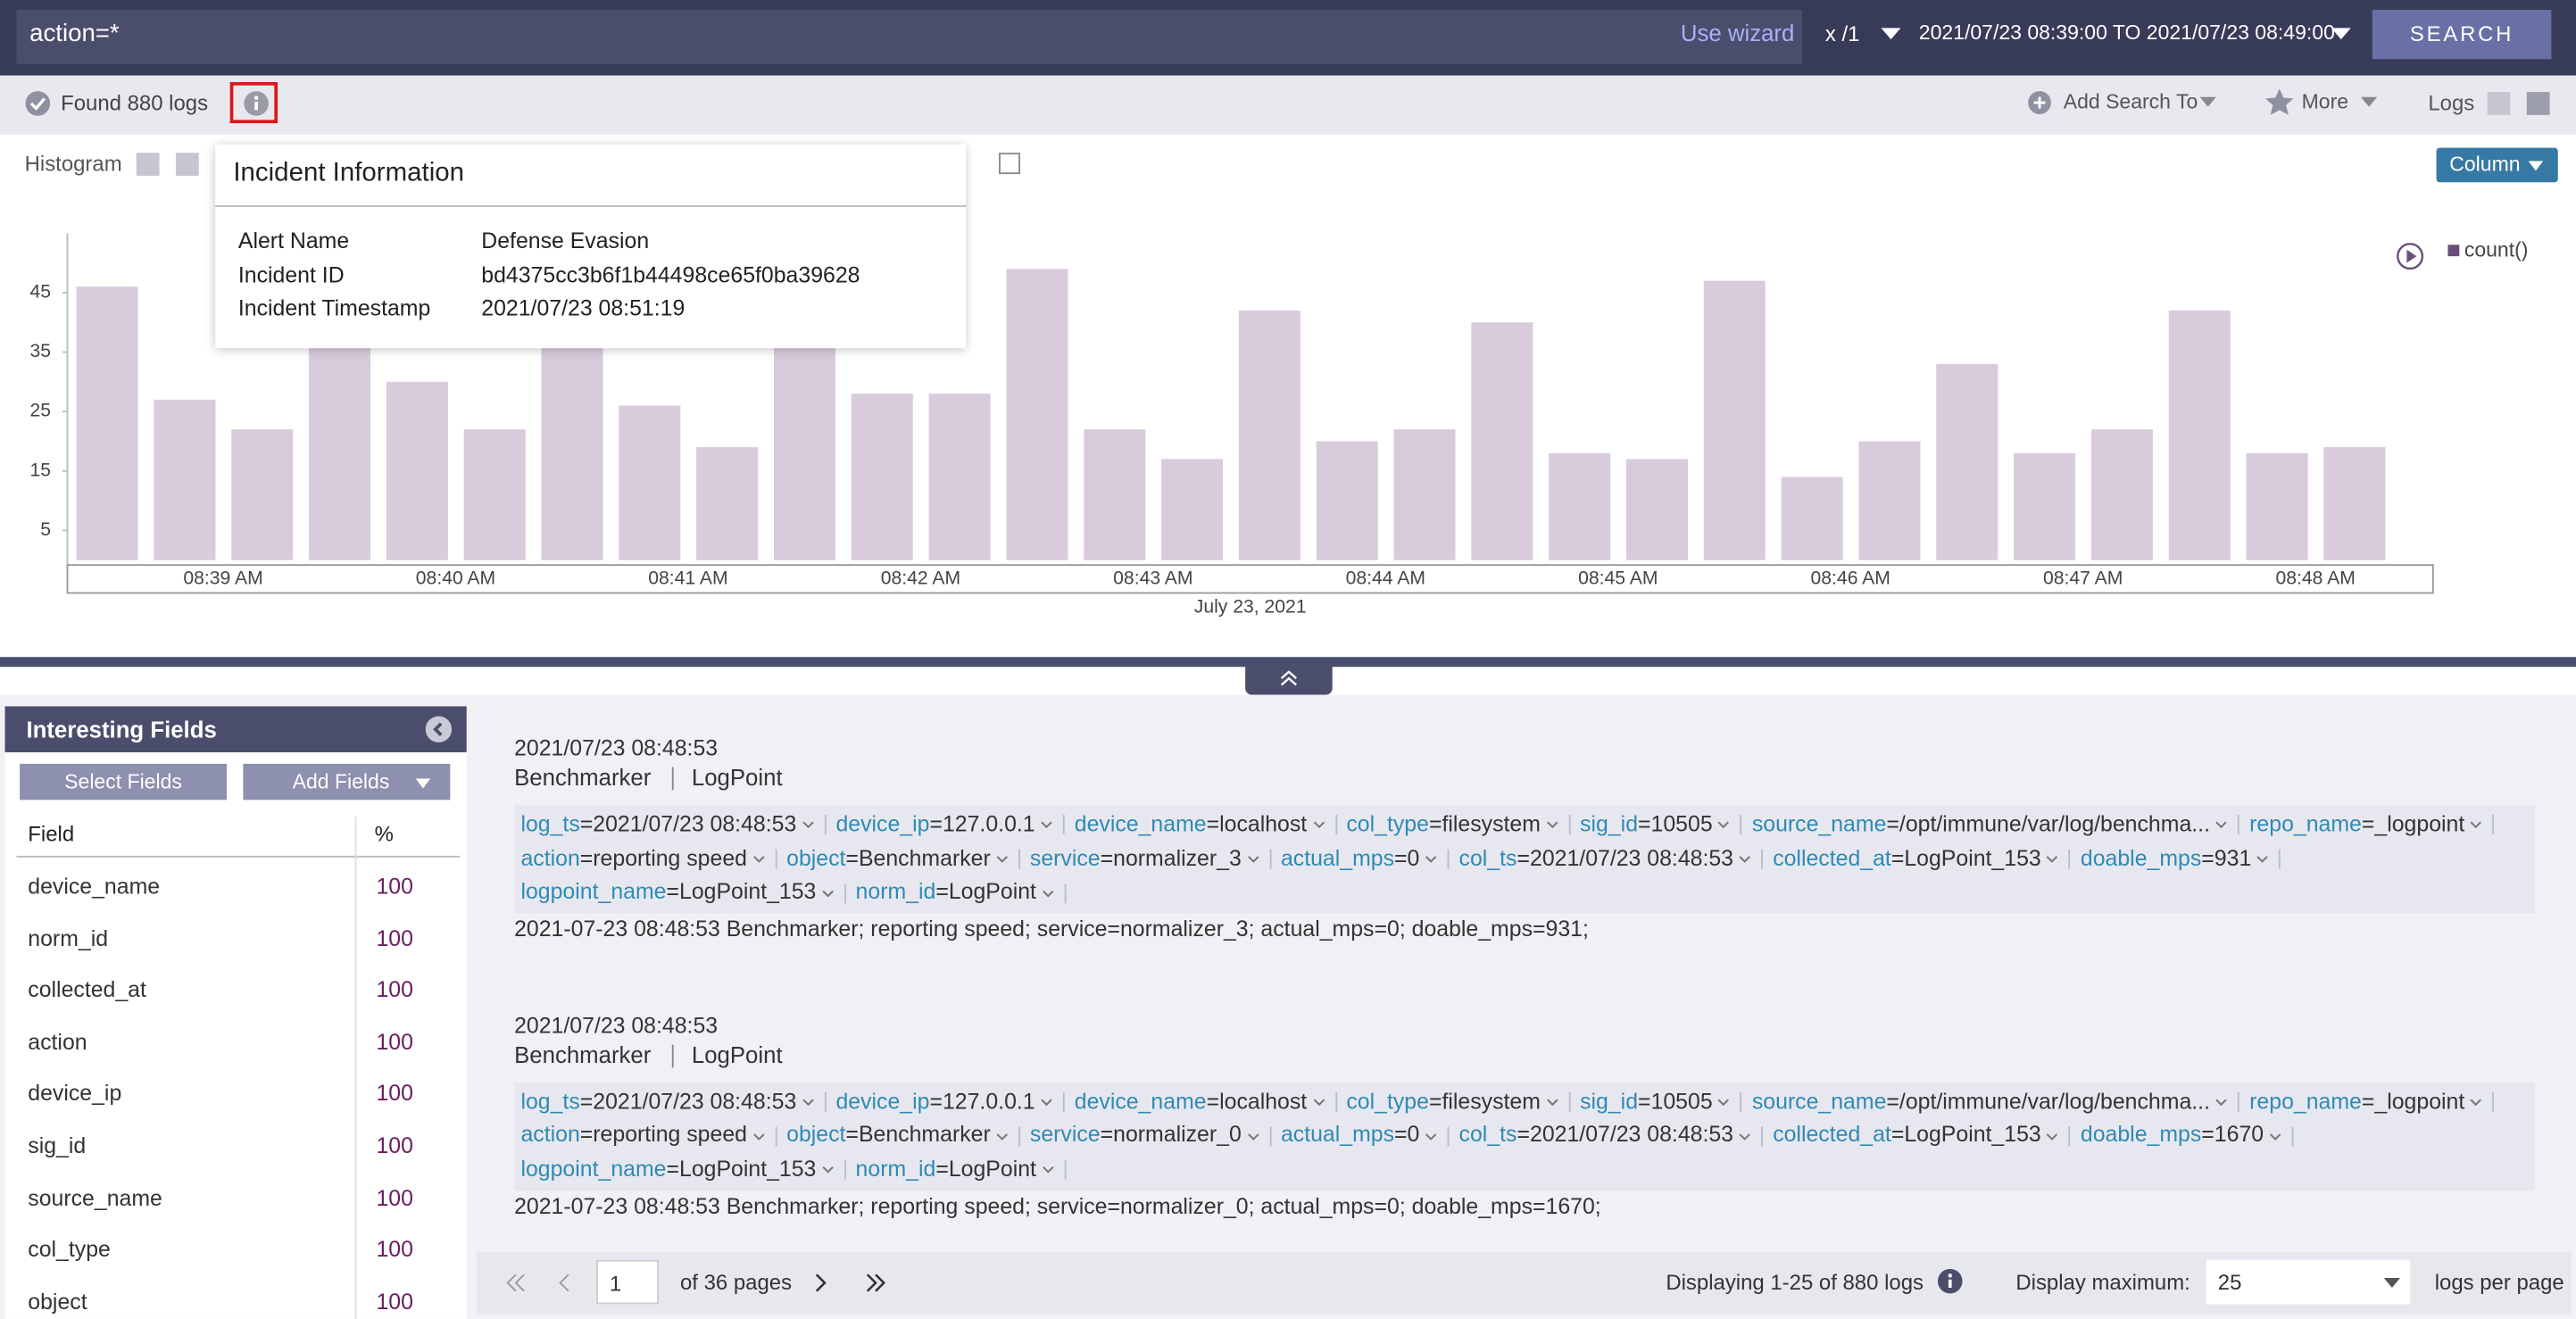  I want to click on max-select: 25, so click(2308, 1282).